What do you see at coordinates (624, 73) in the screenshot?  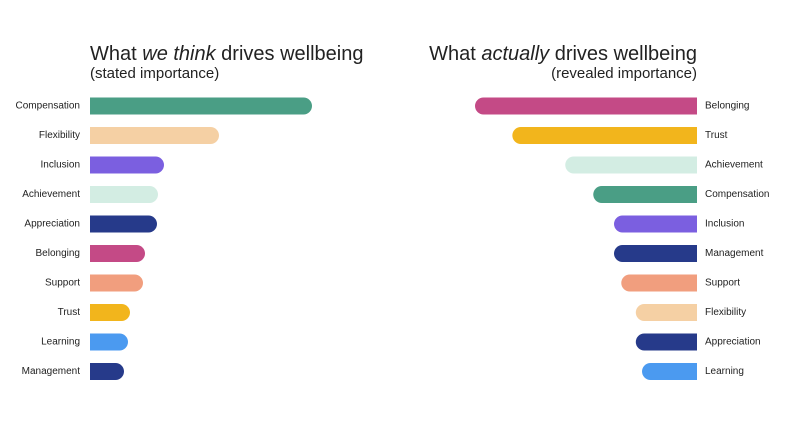 I see `chart-subtitle: (revealed importance)` at bounding box center [624, 73].